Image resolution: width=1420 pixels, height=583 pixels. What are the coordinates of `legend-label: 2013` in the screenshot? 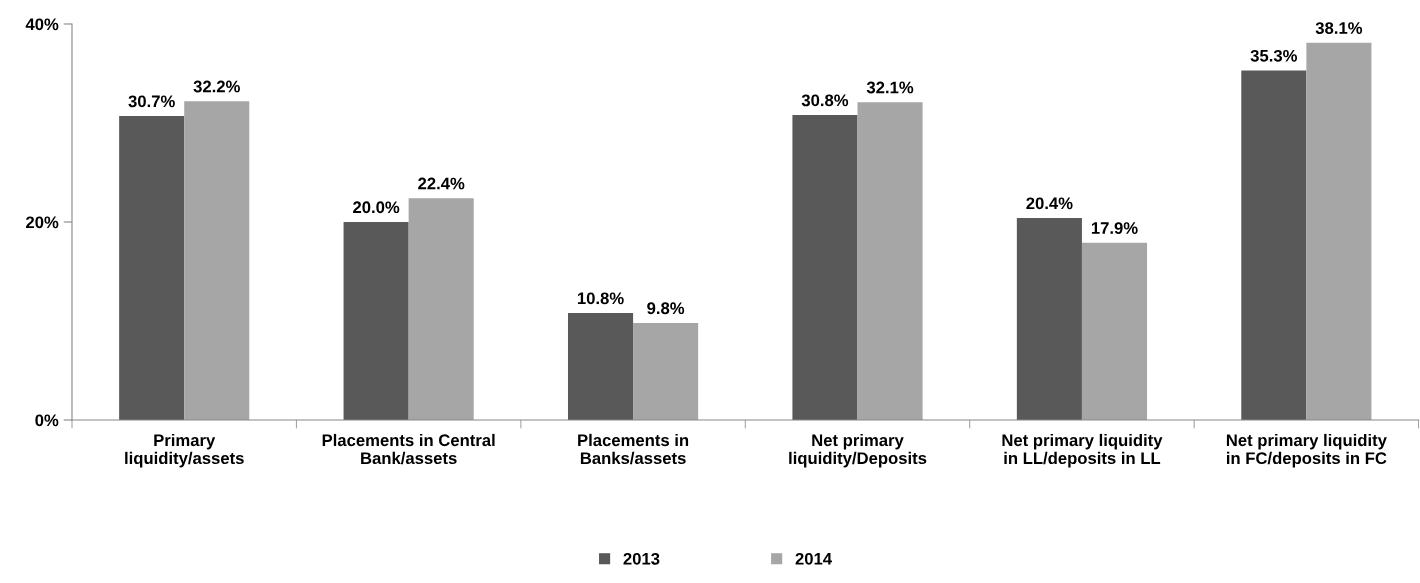 It's located at (641, 558).